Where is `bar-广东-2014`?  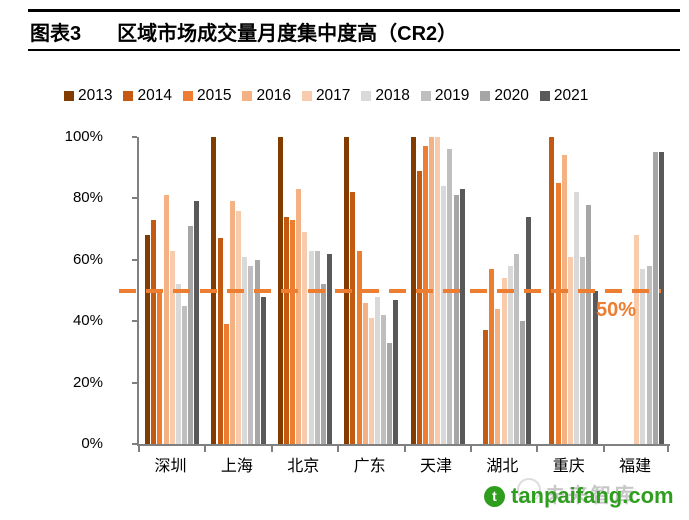 bar-广东-2014 is located at coordinates (353, 318).